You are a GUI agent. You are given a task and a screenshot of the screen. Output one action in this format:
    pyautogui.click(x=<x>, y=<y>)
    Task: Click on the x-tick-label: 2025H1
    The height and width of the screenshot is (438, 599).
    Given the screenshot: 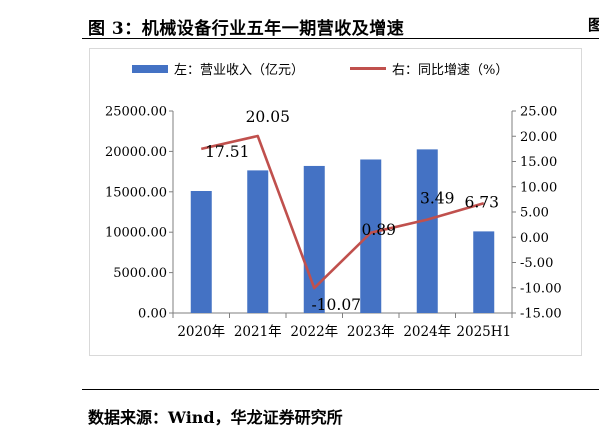 What is the action you would take?
    pyautogui.click(x=483, y=332)
    